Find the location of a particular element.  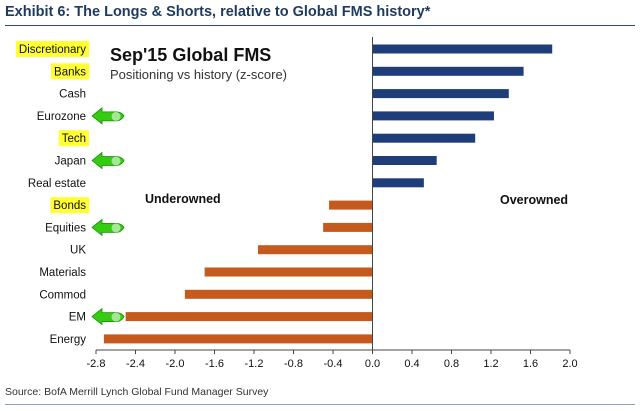

bar-equities is located at coordinates (348, 227).